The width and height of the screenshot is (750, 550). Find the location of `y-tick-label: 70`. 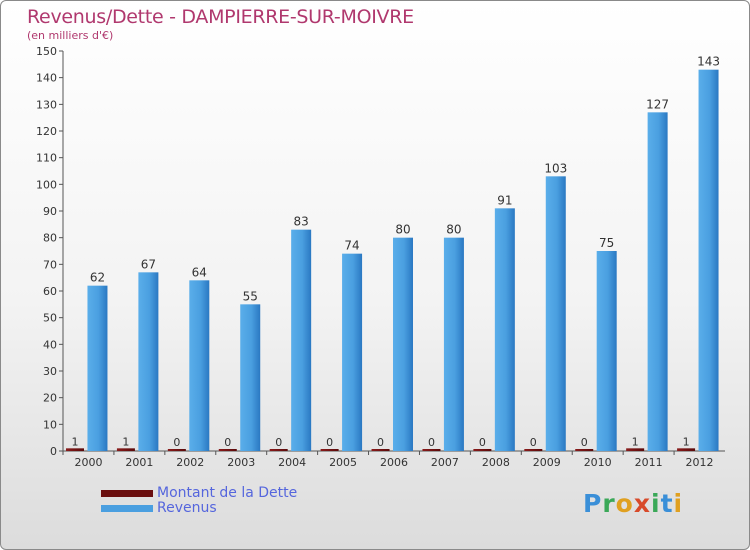

y-tick-label: 70 is located at coordinates (50, 264).